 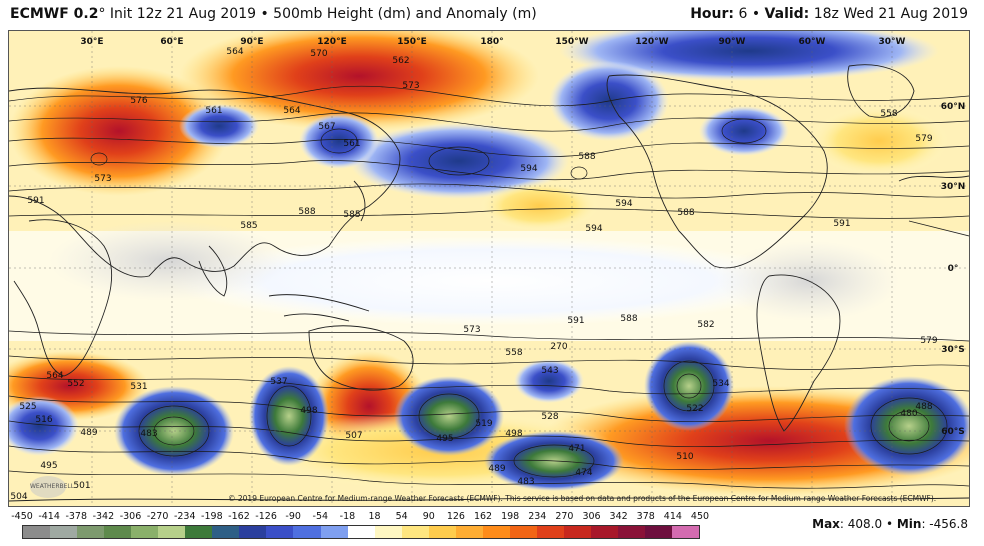 I want to click on contour-label: 519, so click(x=483, y=424).